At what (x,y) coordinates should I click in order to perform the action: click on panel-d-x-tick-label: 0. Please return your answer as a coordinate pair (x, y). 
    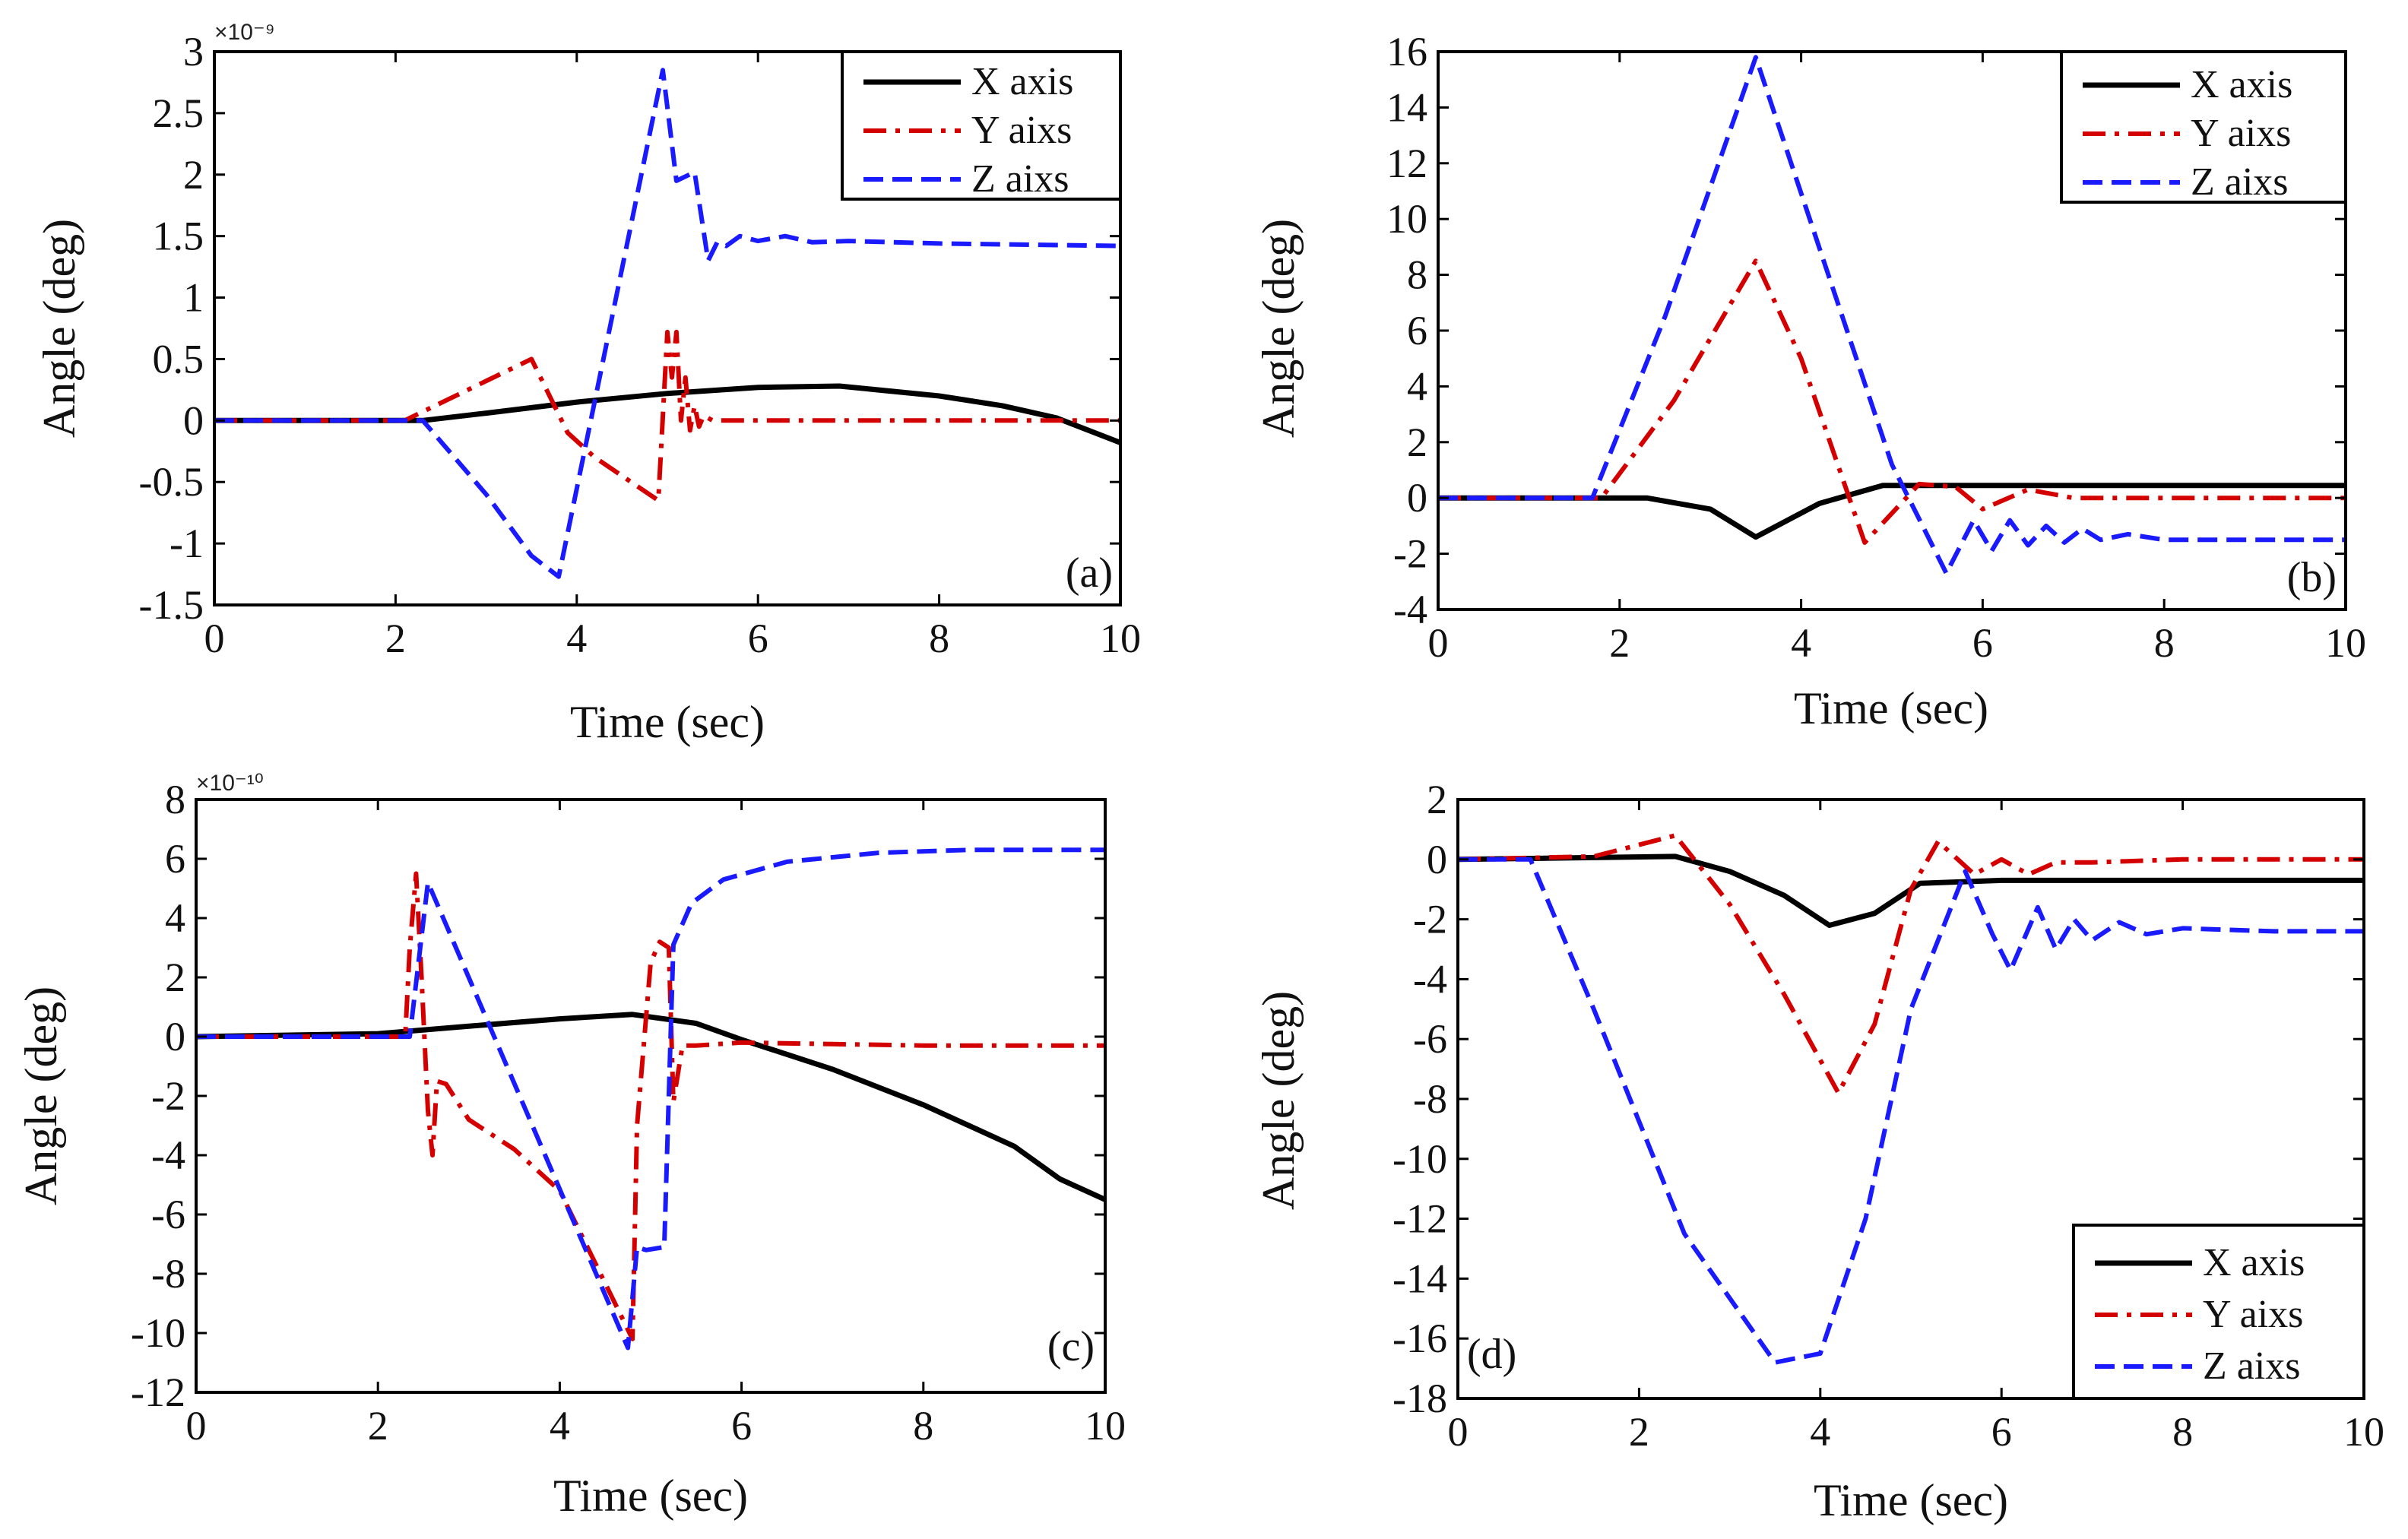
    Looking at the image, I should click on (1458, 1432).